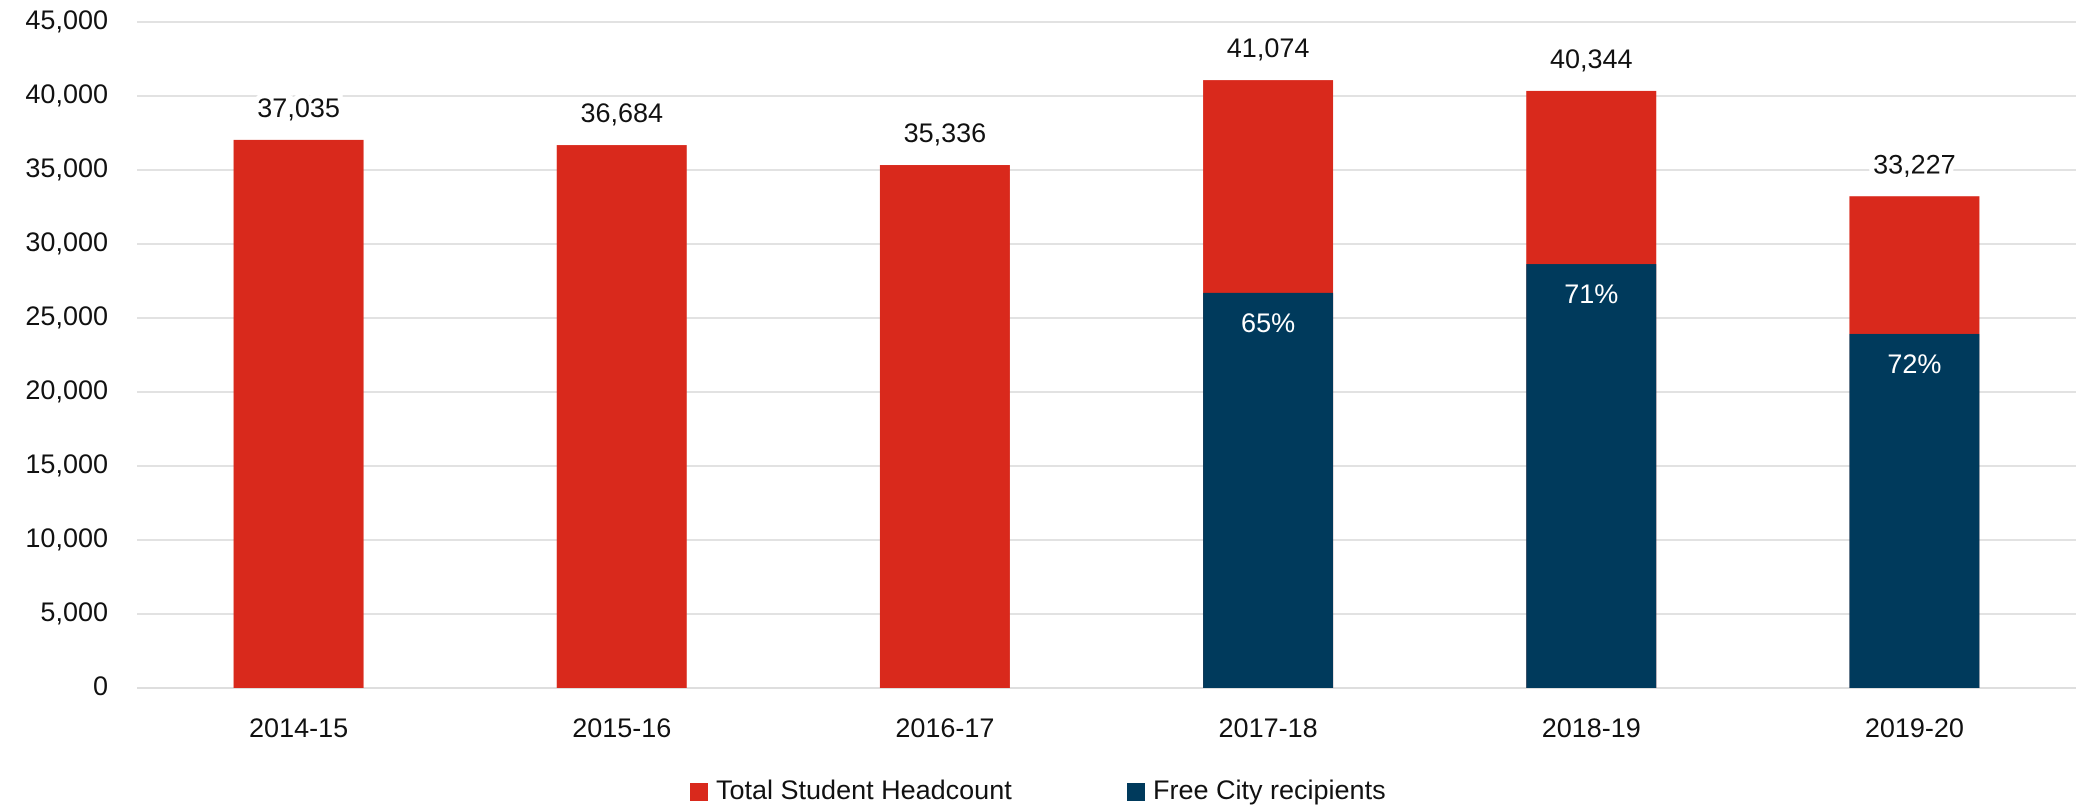  Describe the element at coordinates (298, 108) in the screenshot. I see `data-label: 37,035` at that location.